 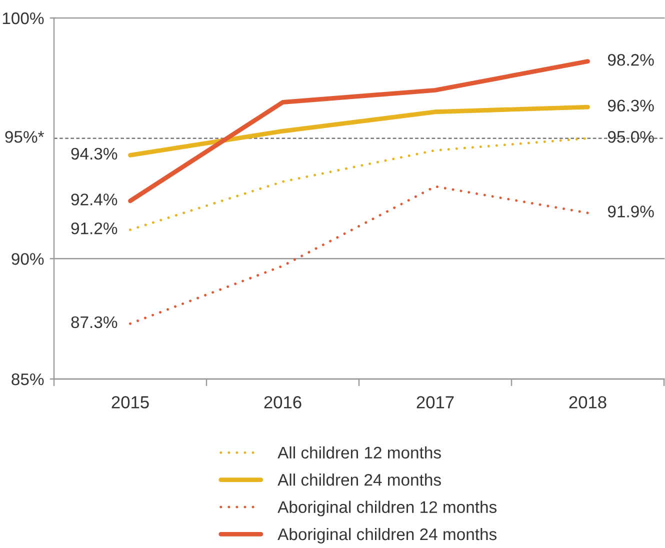 I want to click on x-tick-label: 2016, so click(x=283, y=402).